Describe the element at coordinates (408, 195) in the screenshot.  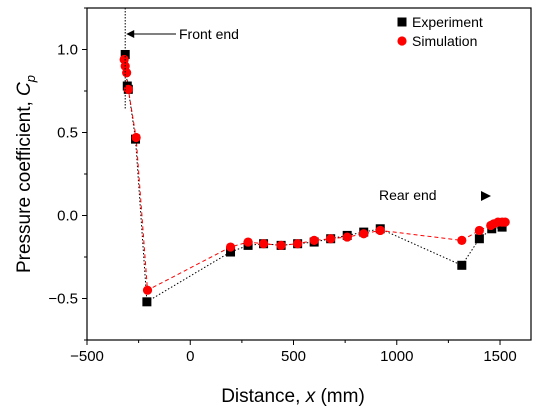
I see `rear-end-label: Rear end` at that location.